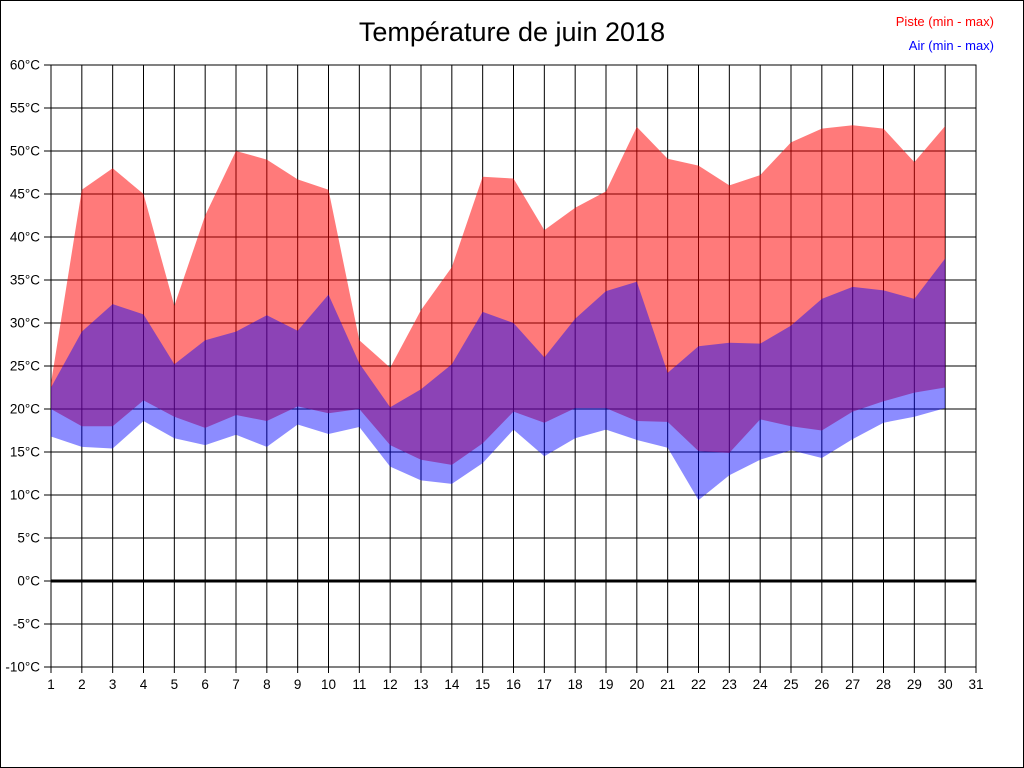 The width and height of the screenshot is (1024, 768). Describe the element at coordinates (25, 409) in the screenshot. I see `svg-text: 20°C` at that location.